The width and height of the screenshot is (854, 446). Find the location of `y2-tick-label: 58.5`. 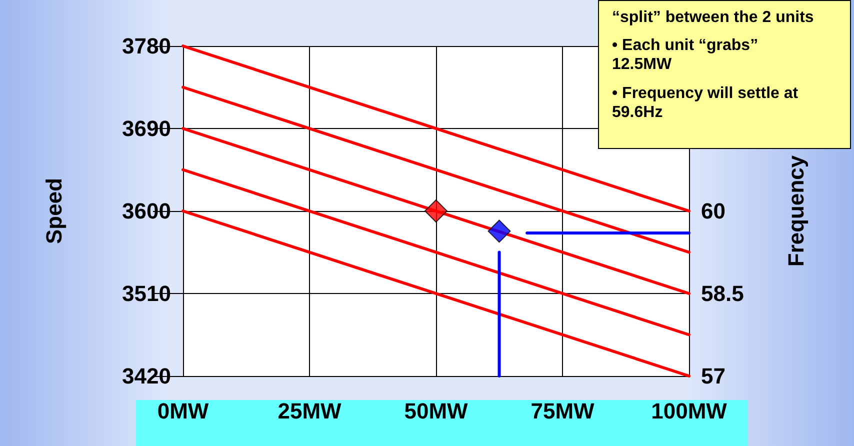

y2-tick-label: 58.5 is located at coordinates (722, 293).